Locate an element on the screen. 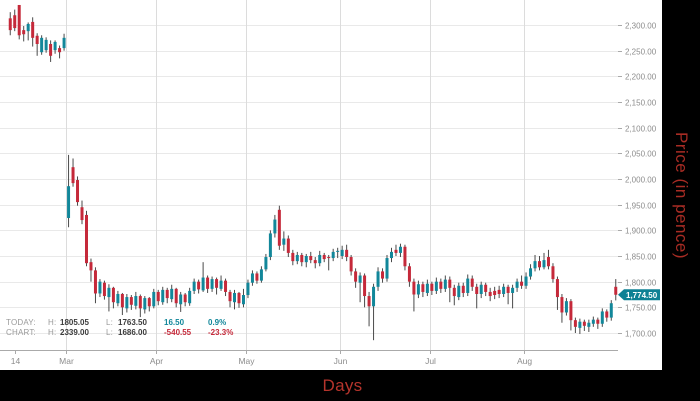  current-price-label: 1,774.50 is located at coordinates (642, 295).